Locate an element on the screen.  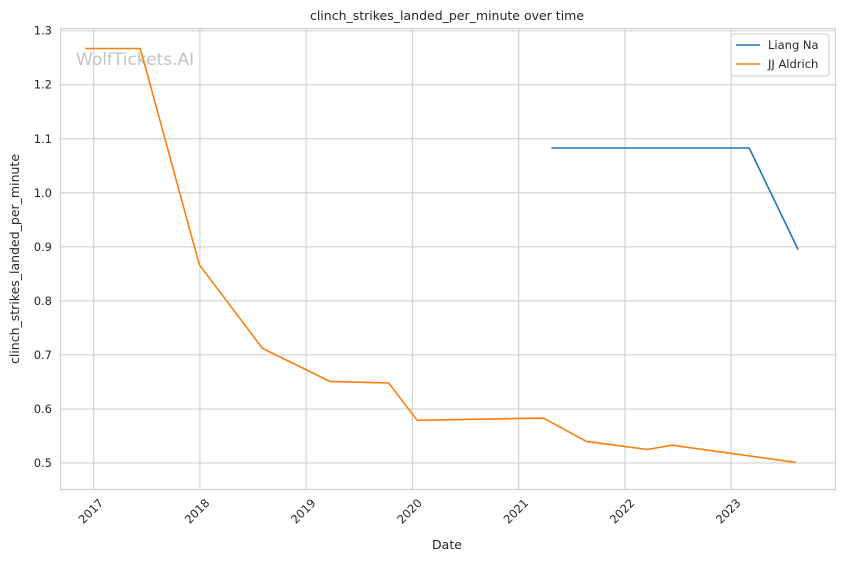
y-tick-label: 0.9 is located at coordinates (43, 247).